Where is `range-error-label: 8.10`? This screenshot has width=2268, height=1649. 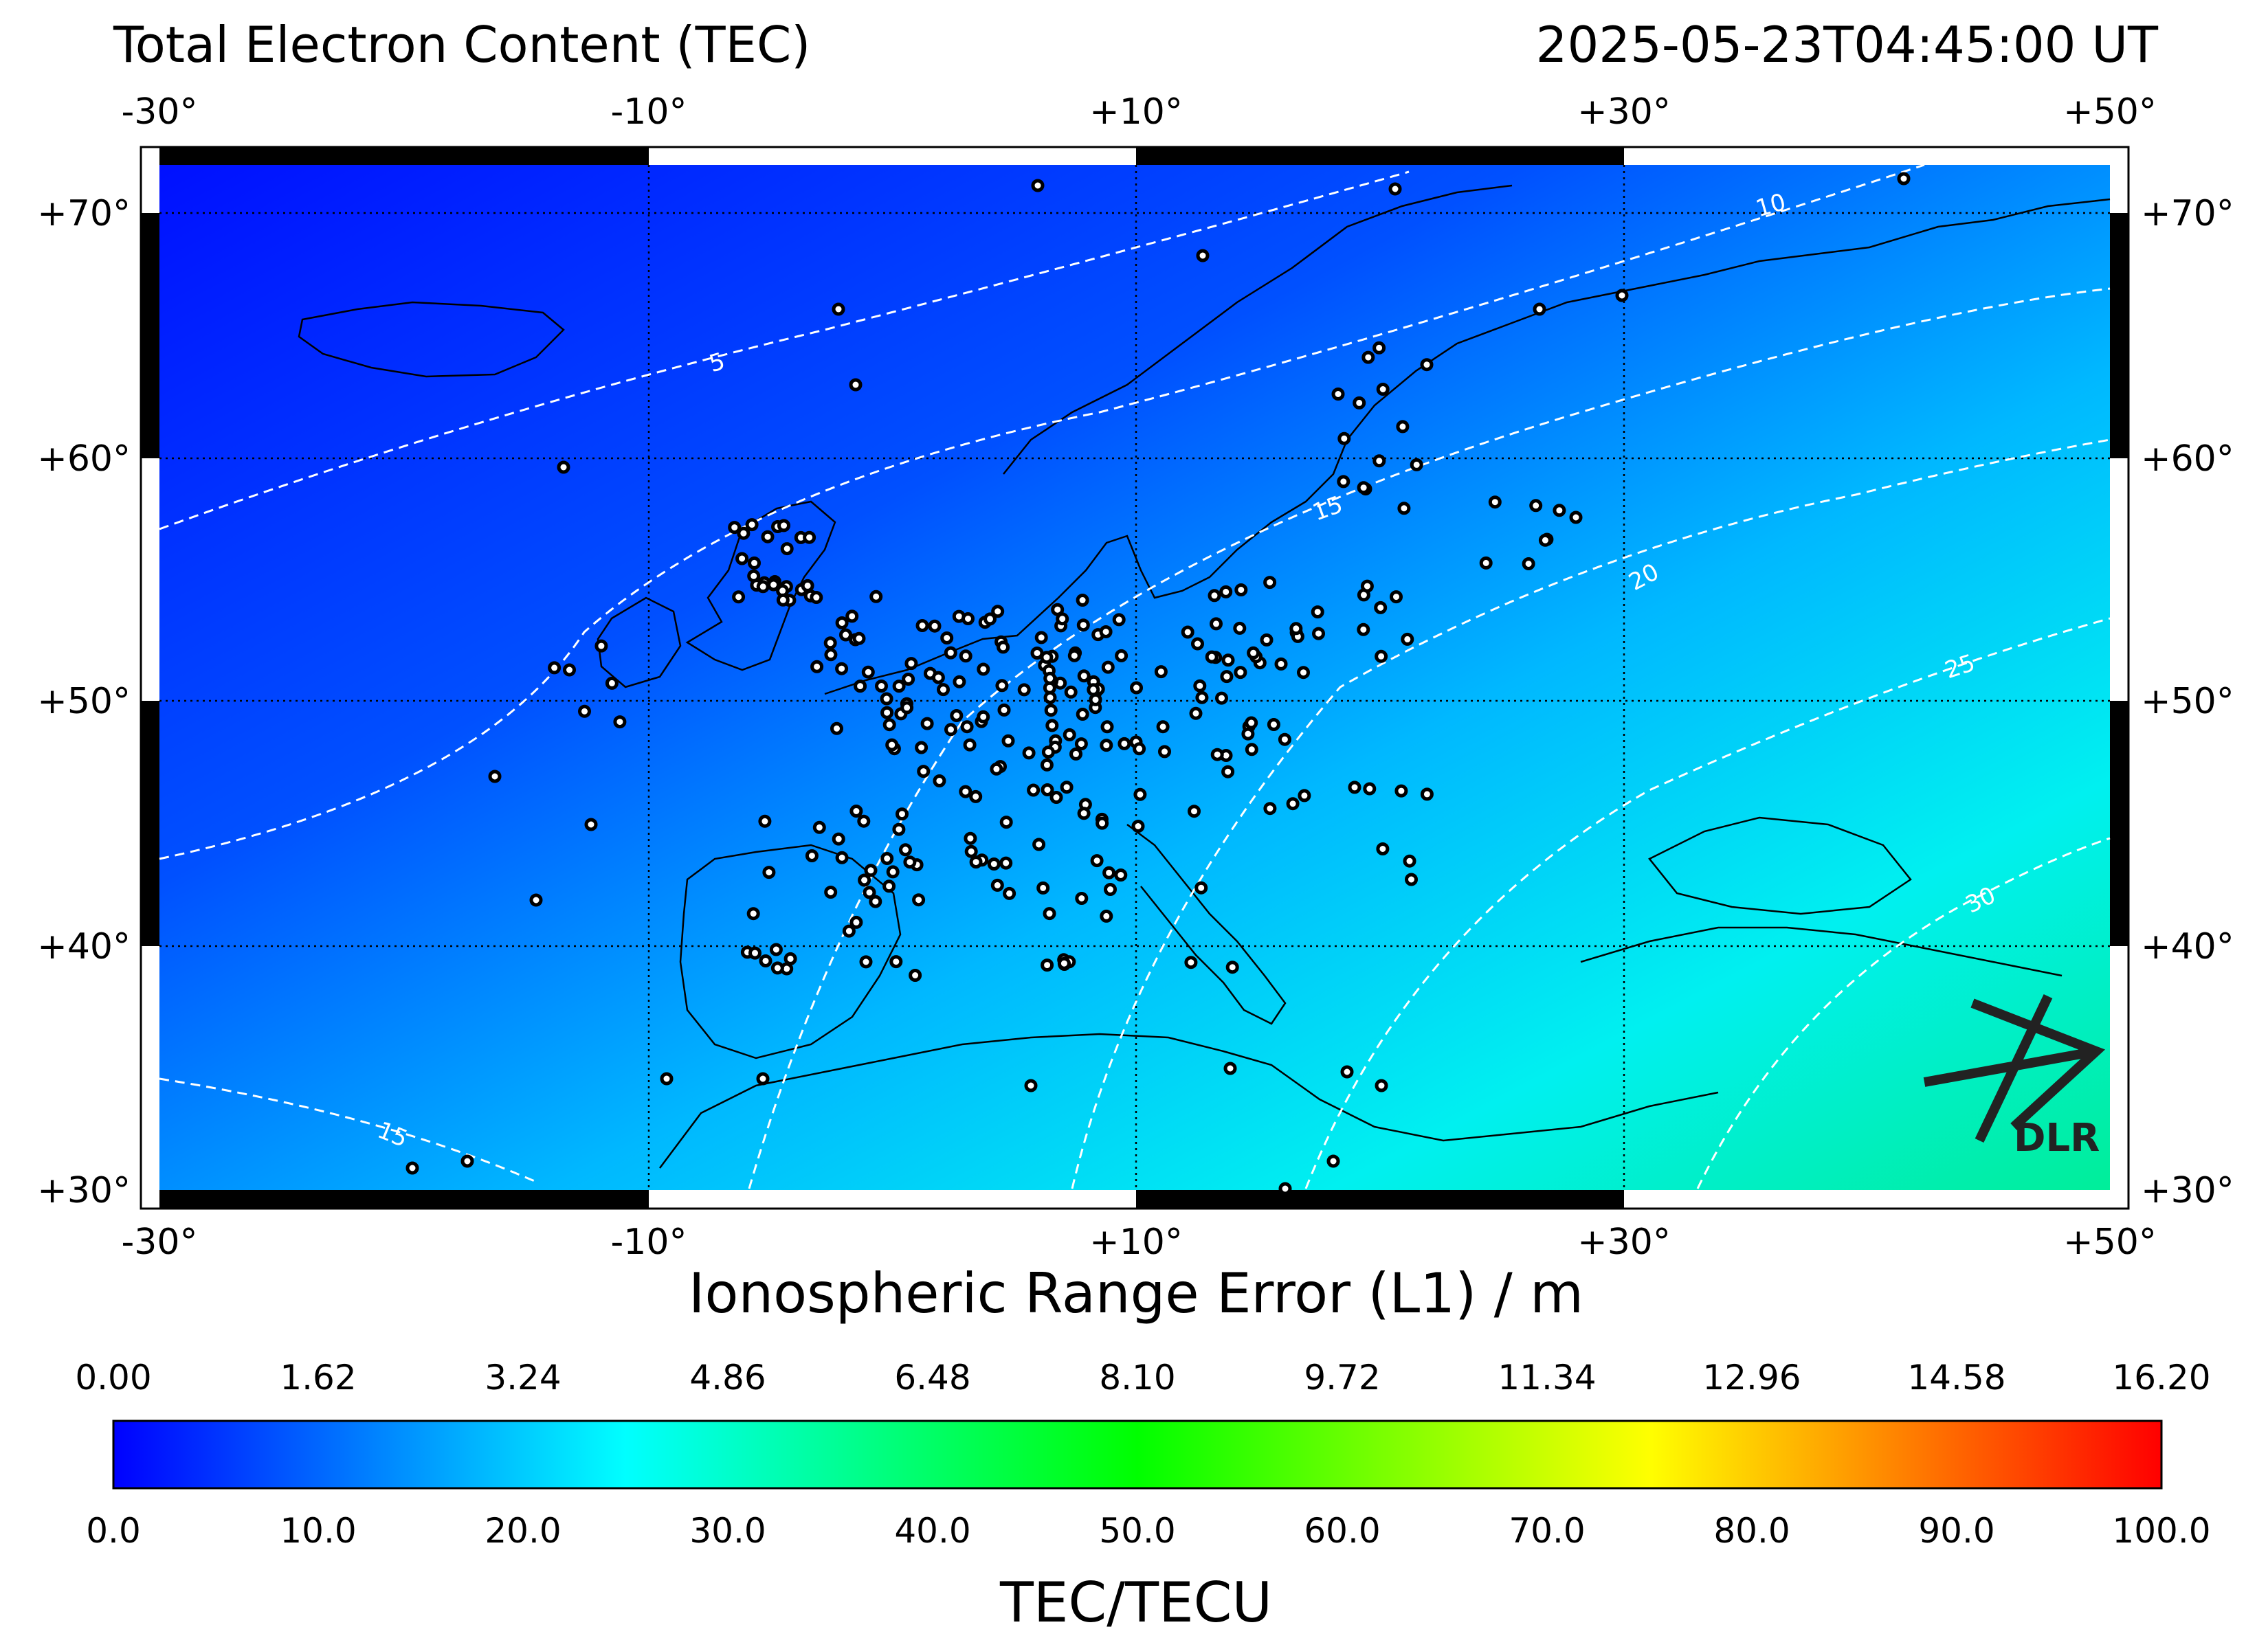
range-error-label: 8.10 is located at coordinates (1137, 1378).